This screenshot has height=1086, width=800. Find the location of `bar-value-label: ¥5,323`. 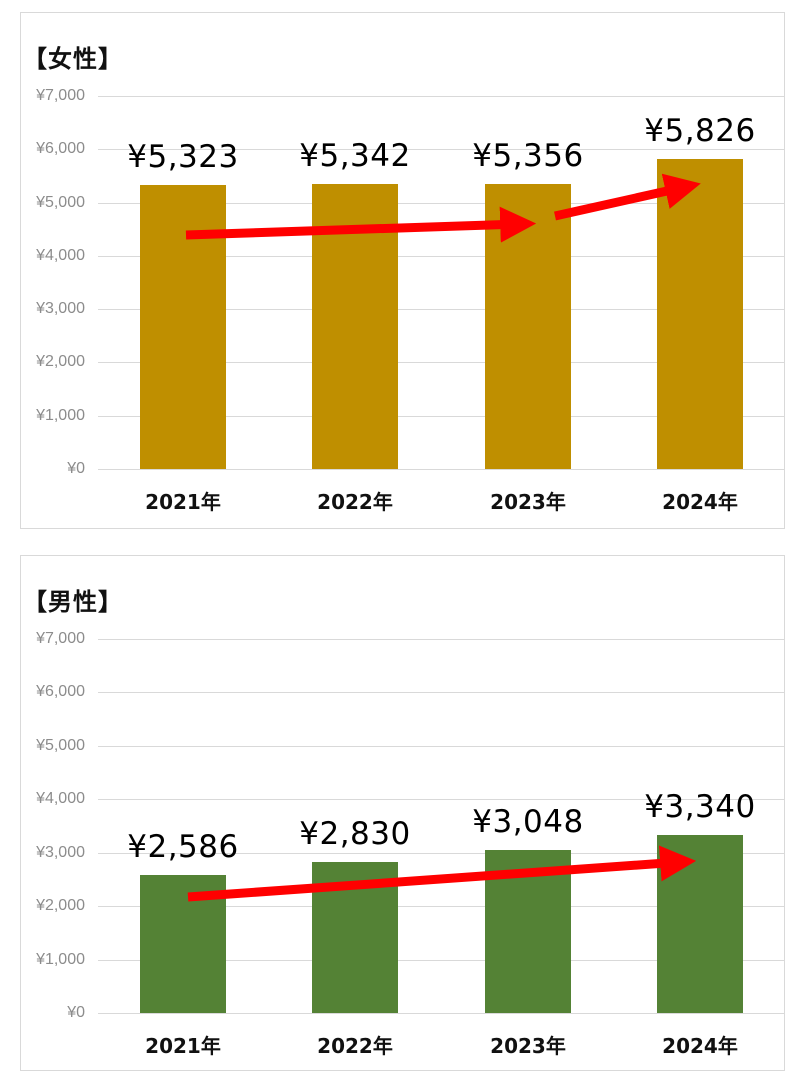

bar-value-label: ¥5,323 is located at coordinates (183, 157).